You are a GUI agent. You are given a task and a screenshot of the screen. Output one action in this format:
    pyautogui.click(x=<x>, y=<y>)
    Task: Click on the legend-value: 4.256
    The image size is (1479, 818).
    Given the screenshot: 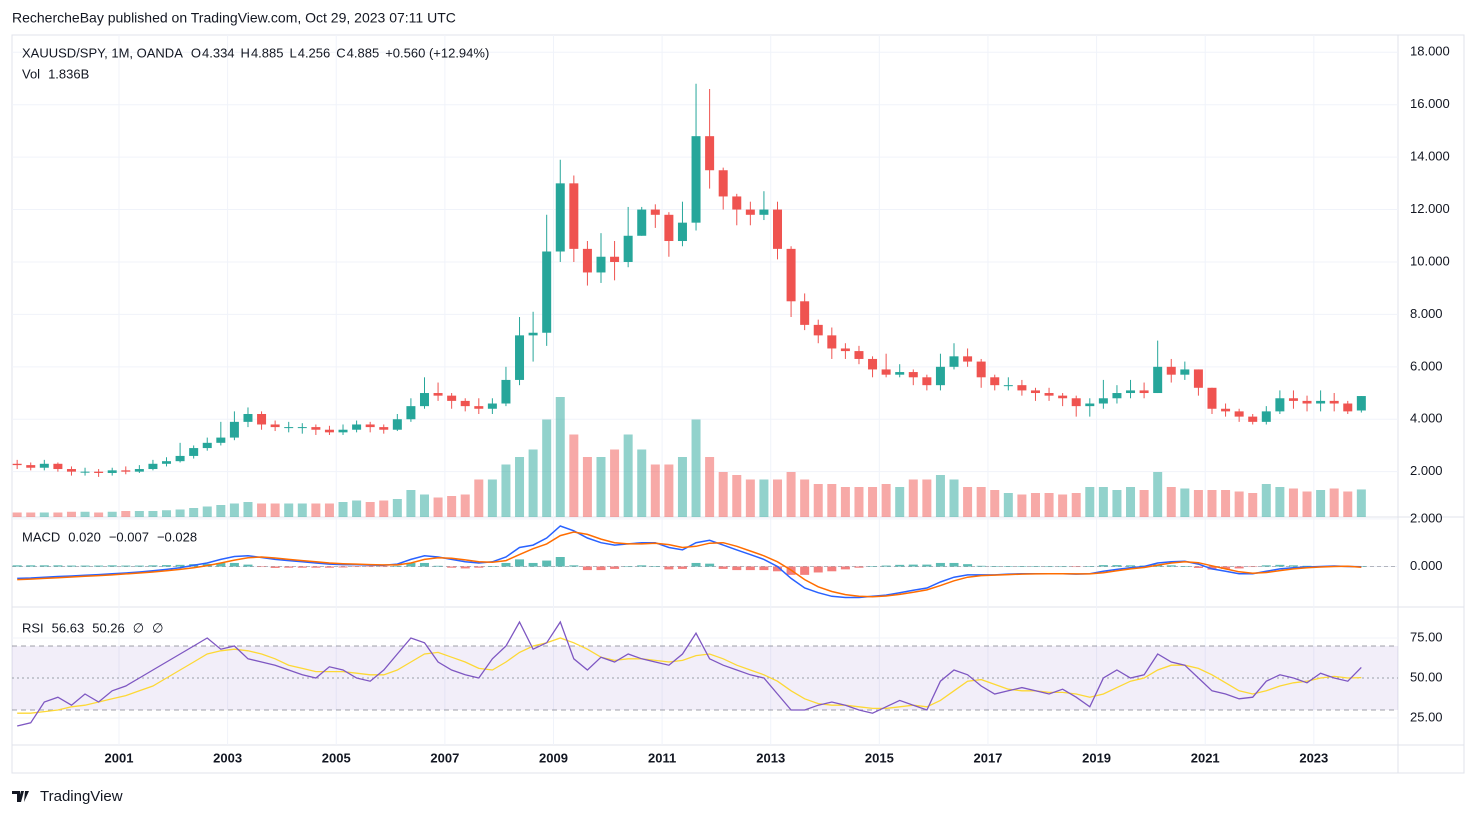 What is the action you would take?
    pyautogui.click(x=314, y=52)
    